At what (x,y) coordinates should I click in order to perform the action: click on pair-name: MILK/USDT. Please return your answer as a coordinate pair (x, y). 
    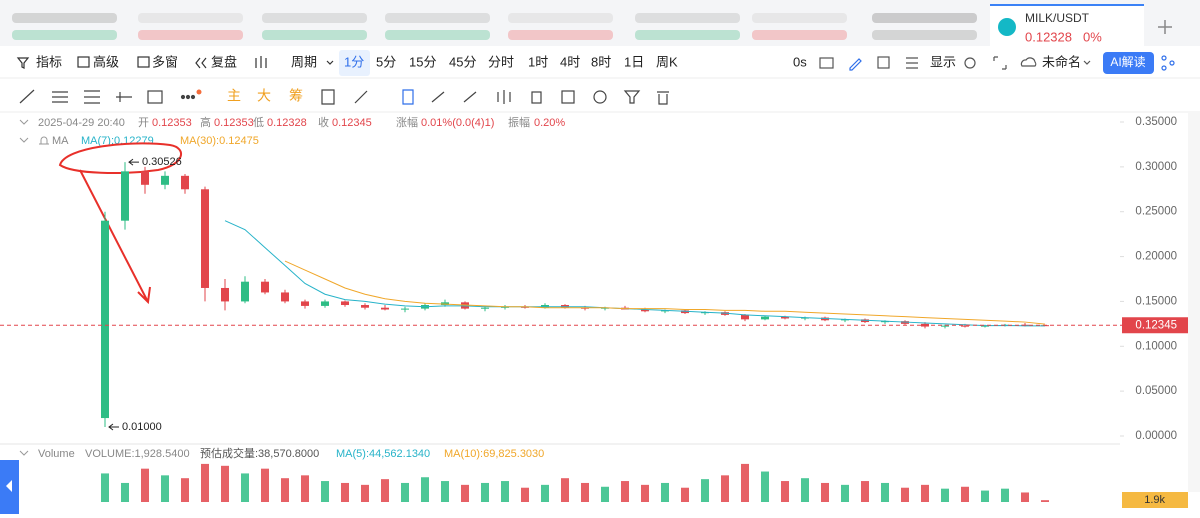
    Looking at the image, I should click on (1057, 18).